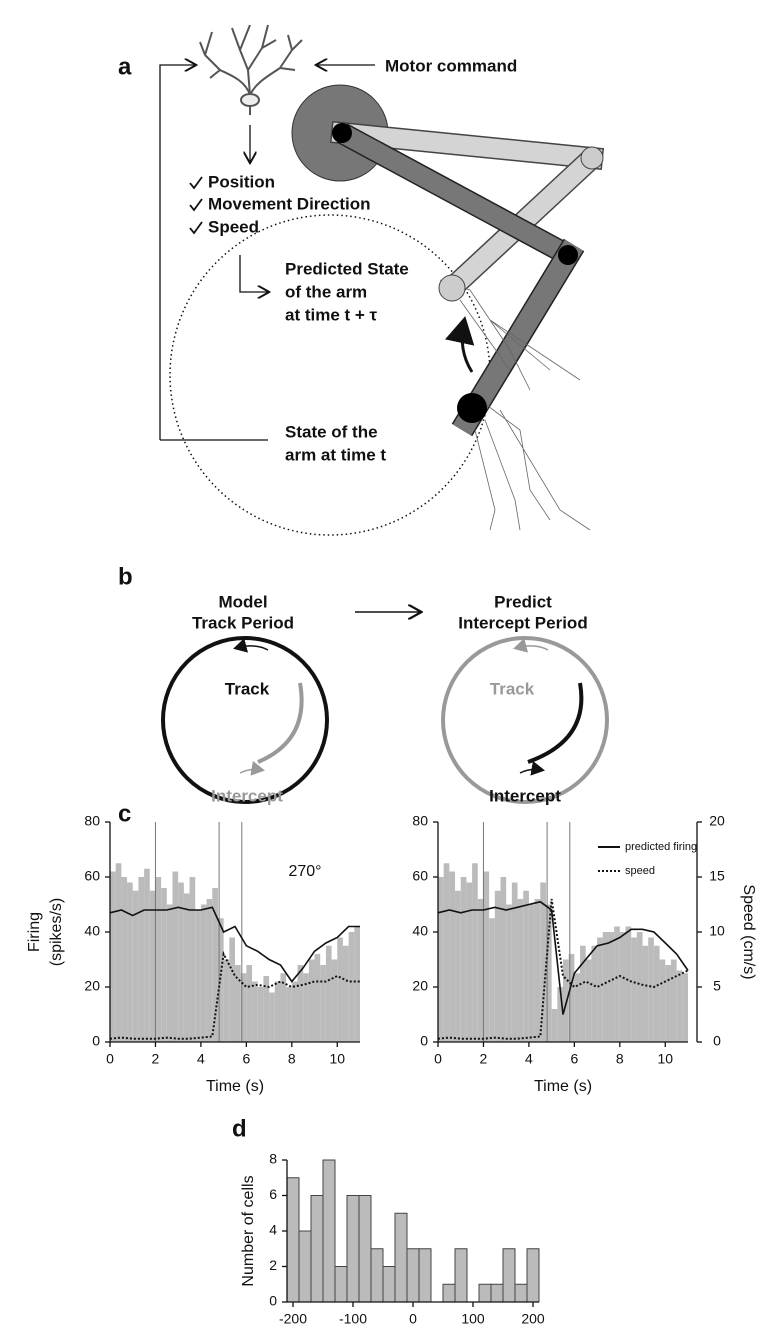  I want to click on y2-tick-label: 5, so click(717, 986).